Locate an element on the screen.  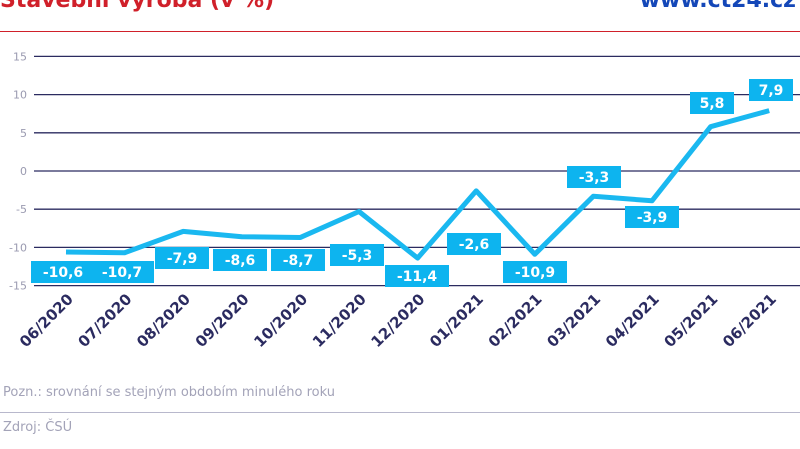
y-tick-label: -5 is located at coordinates (21, 209).